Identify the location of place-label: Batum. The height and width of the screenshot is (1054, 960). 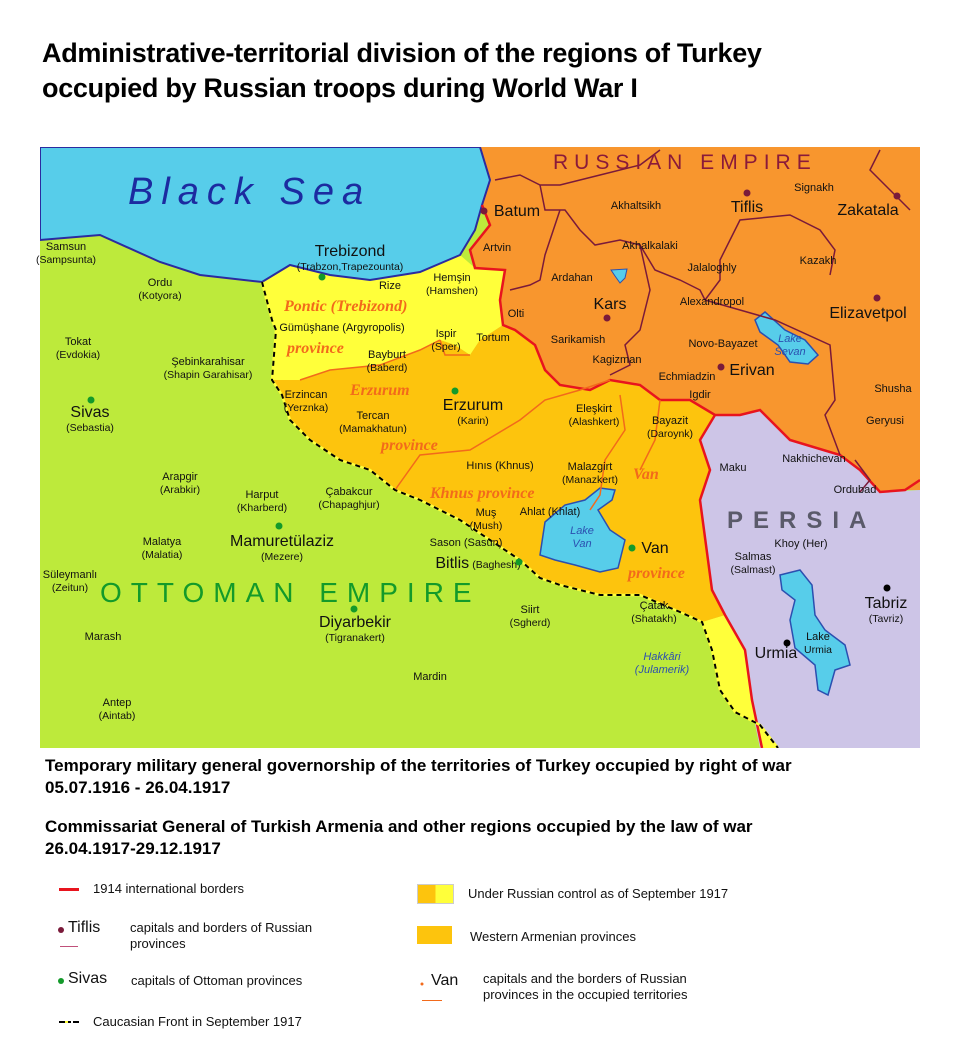
(517, 212).